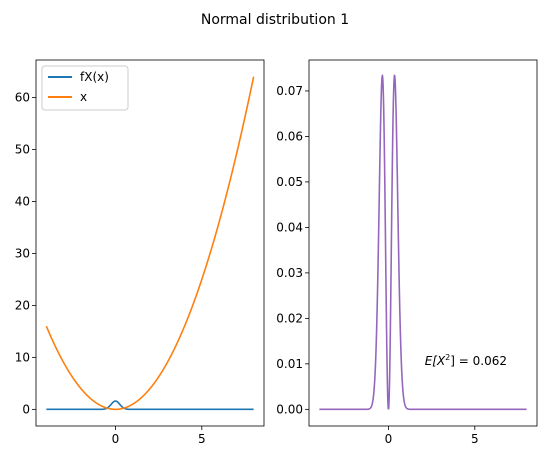 Image resolution: width=543 pixels, height=461 pixels. I want to click on expectation-annotation: E[X2] = 0.062, so click(466, 360).